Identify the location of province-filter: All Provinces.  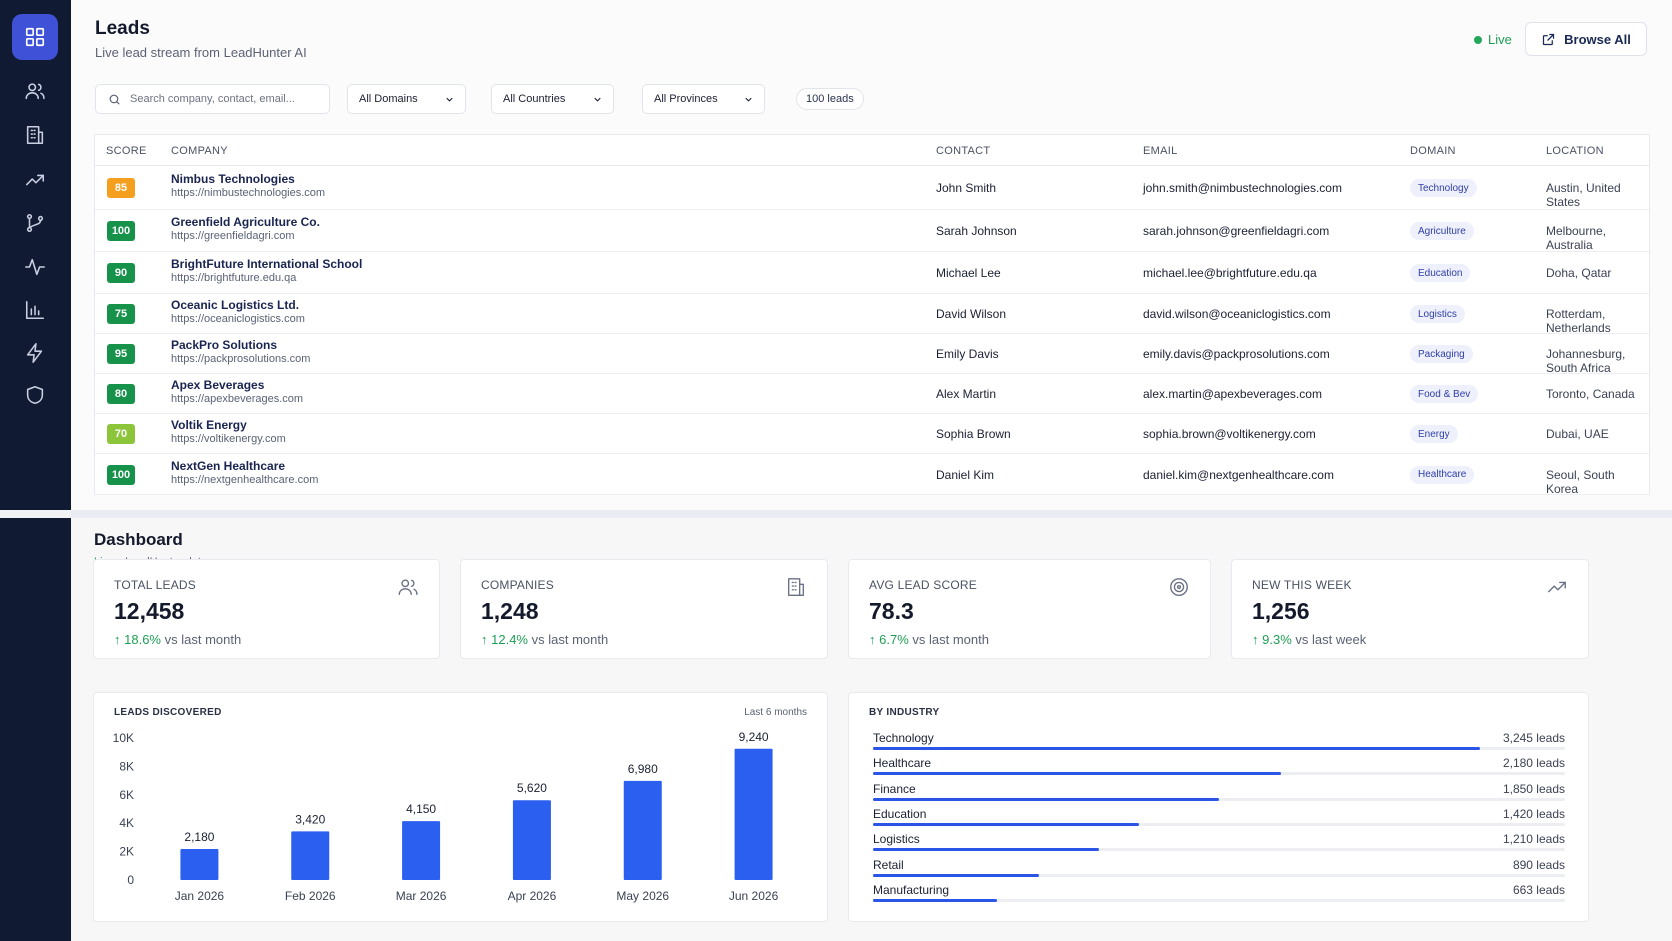
(703, 99).